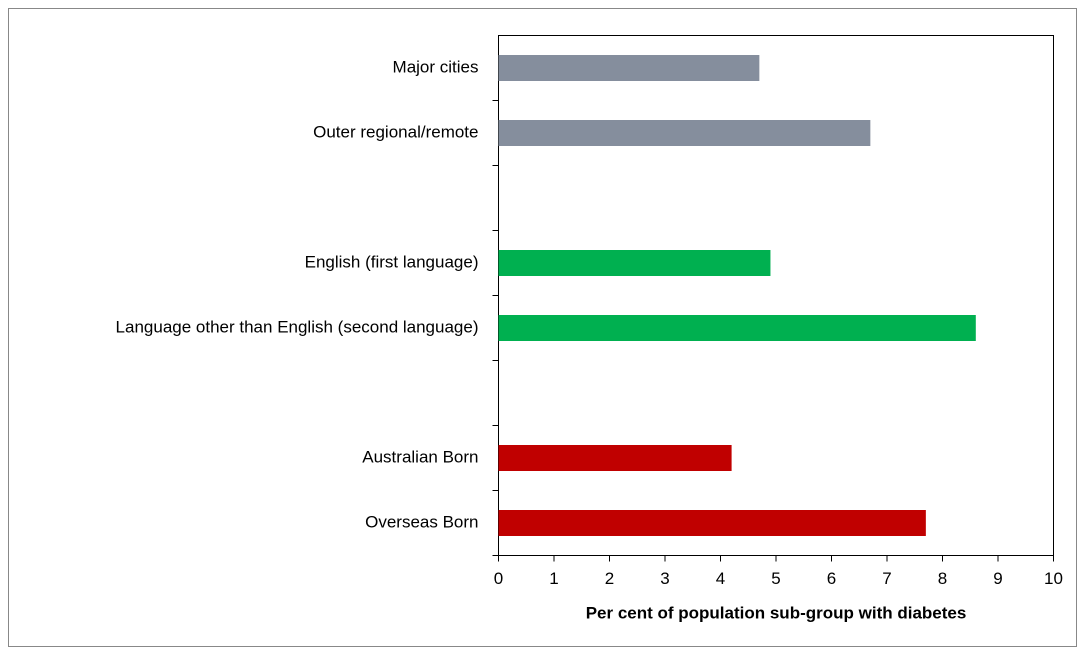  I want to click on x-tick-label: 1, so click(553, 578).